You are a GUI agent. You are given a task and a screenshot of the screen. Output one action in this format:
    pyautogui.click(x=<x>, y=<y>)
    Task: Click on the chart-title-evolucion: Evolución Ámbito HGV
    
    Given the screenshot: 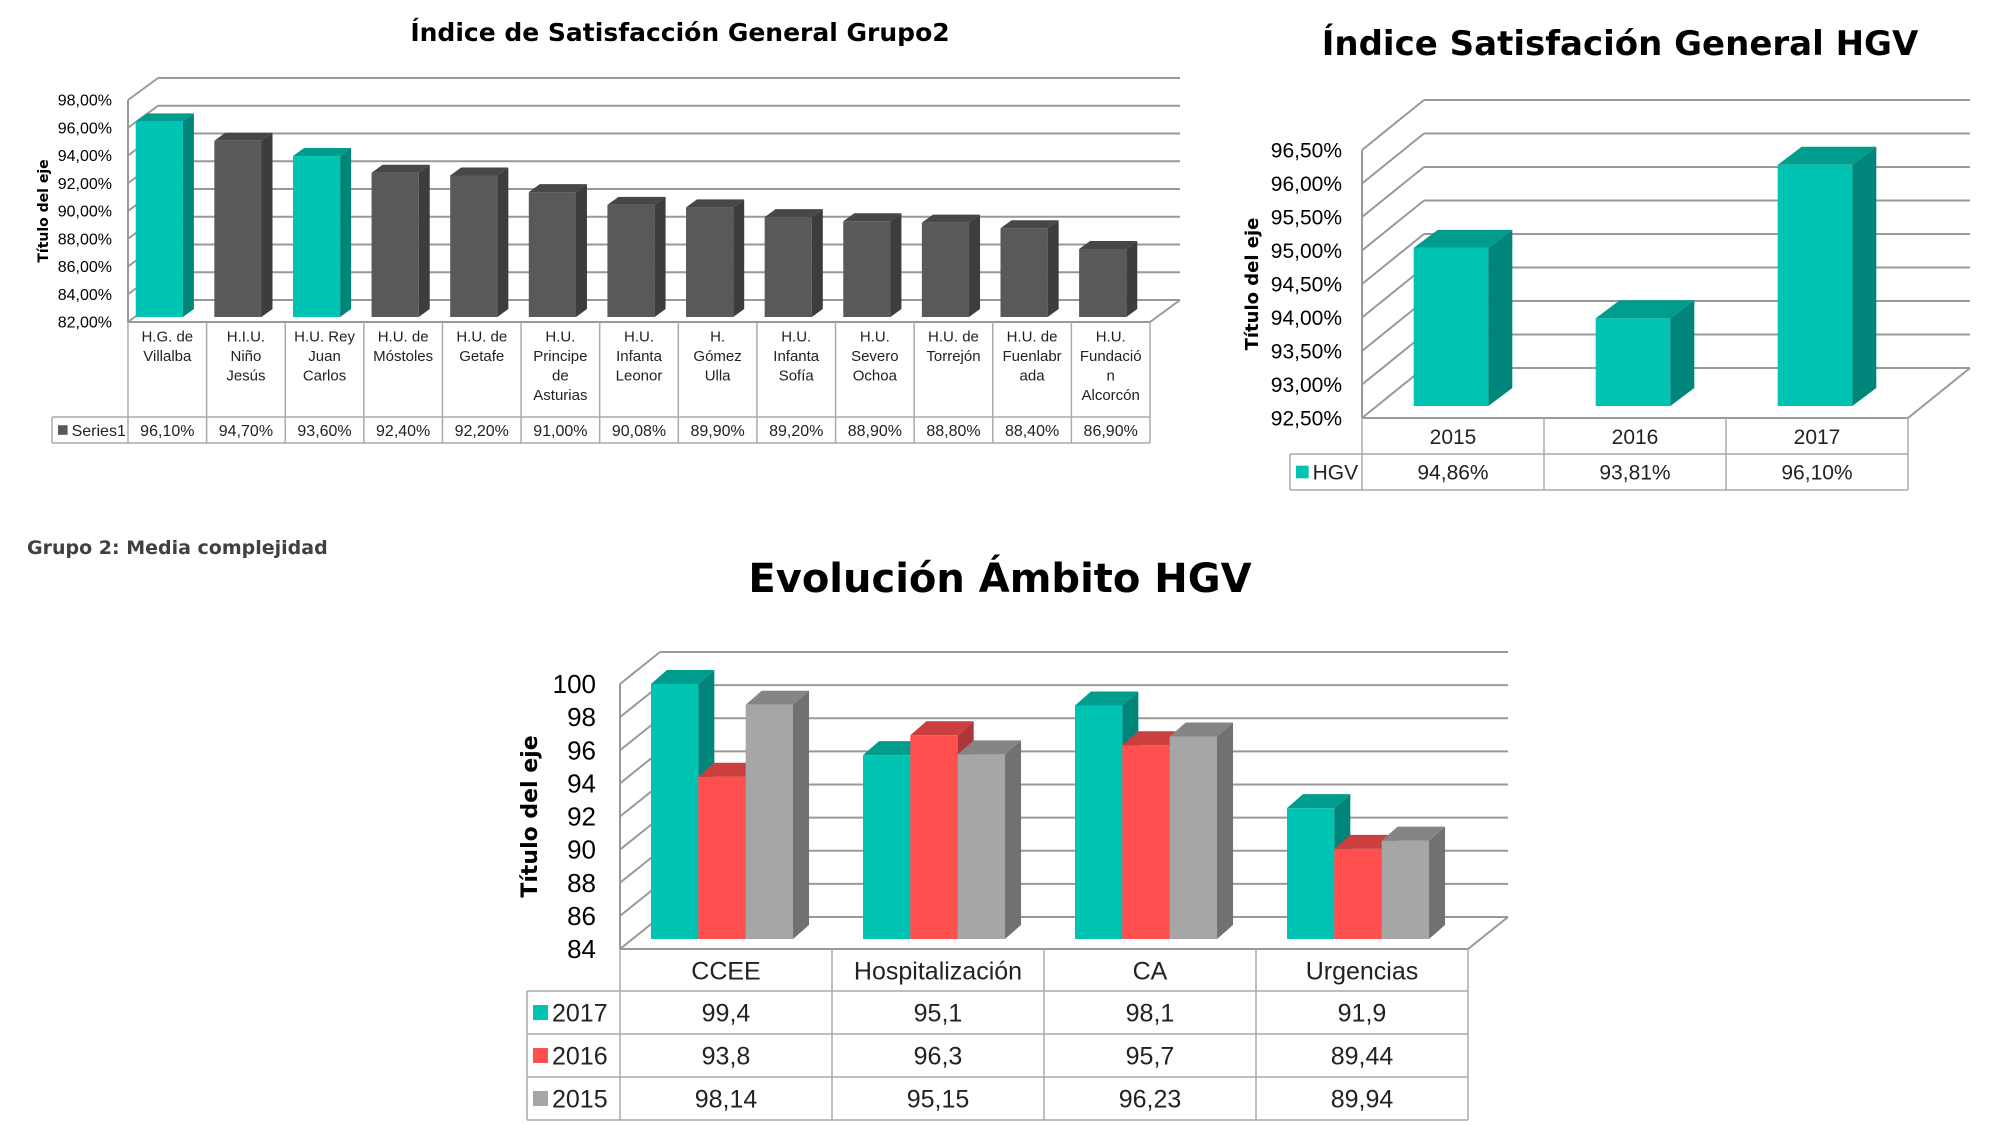 What is the action you would take?
    pyautogui.click(x=1000, y=579)
    